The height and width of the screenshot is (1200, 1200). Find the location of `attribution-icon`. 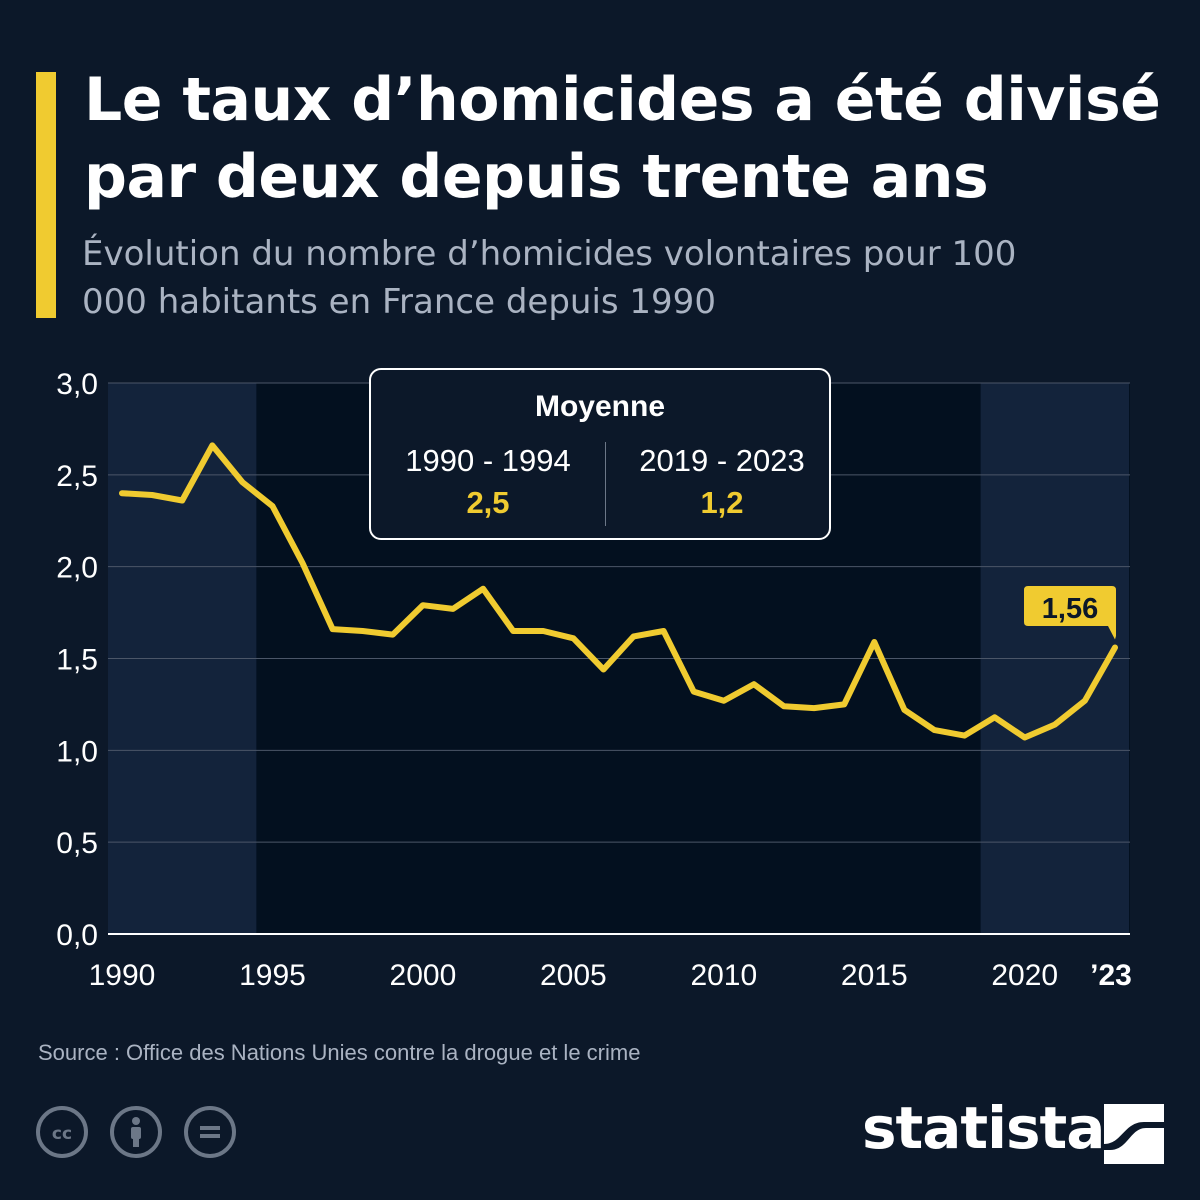

attribution-icon is located at coordinates (136, 1132).